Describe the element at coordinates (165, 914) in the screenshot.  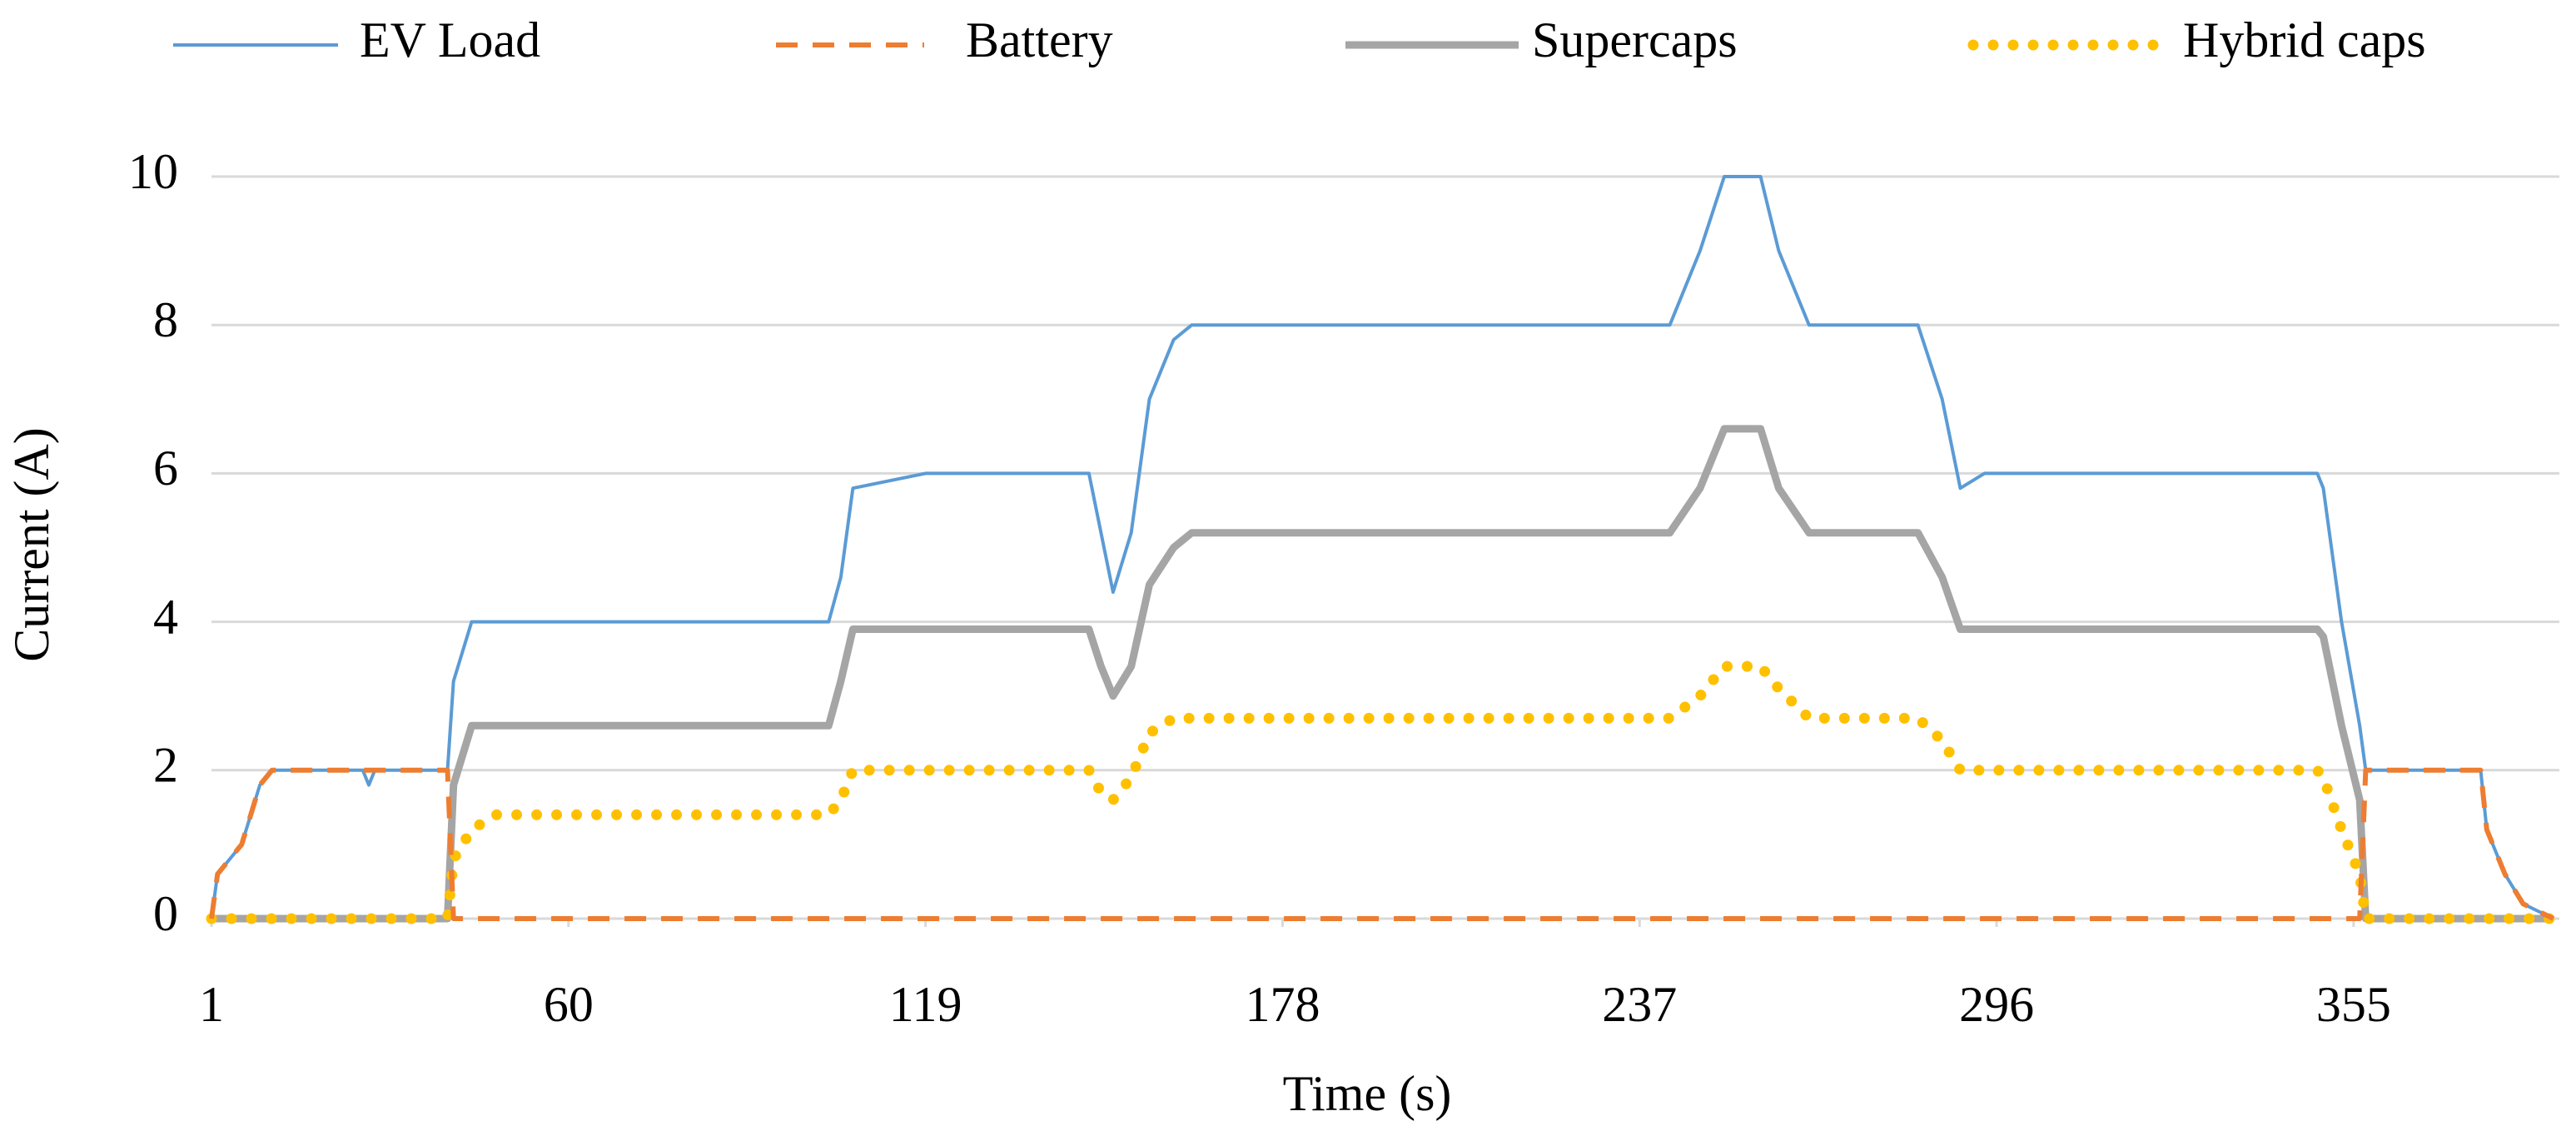
I see `y-tick-label: 0` at that location.